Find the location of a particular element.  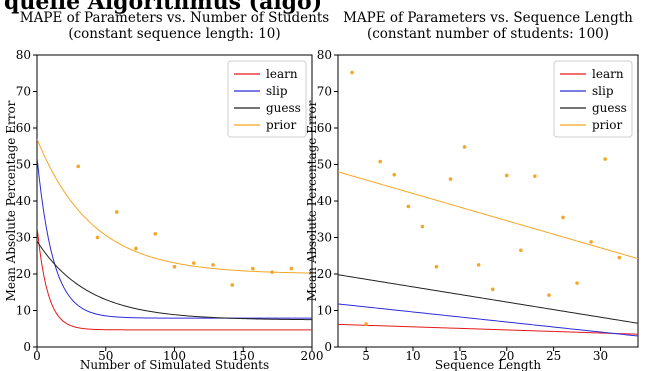

chart1-series-guess is located at coordinates (174, 280).